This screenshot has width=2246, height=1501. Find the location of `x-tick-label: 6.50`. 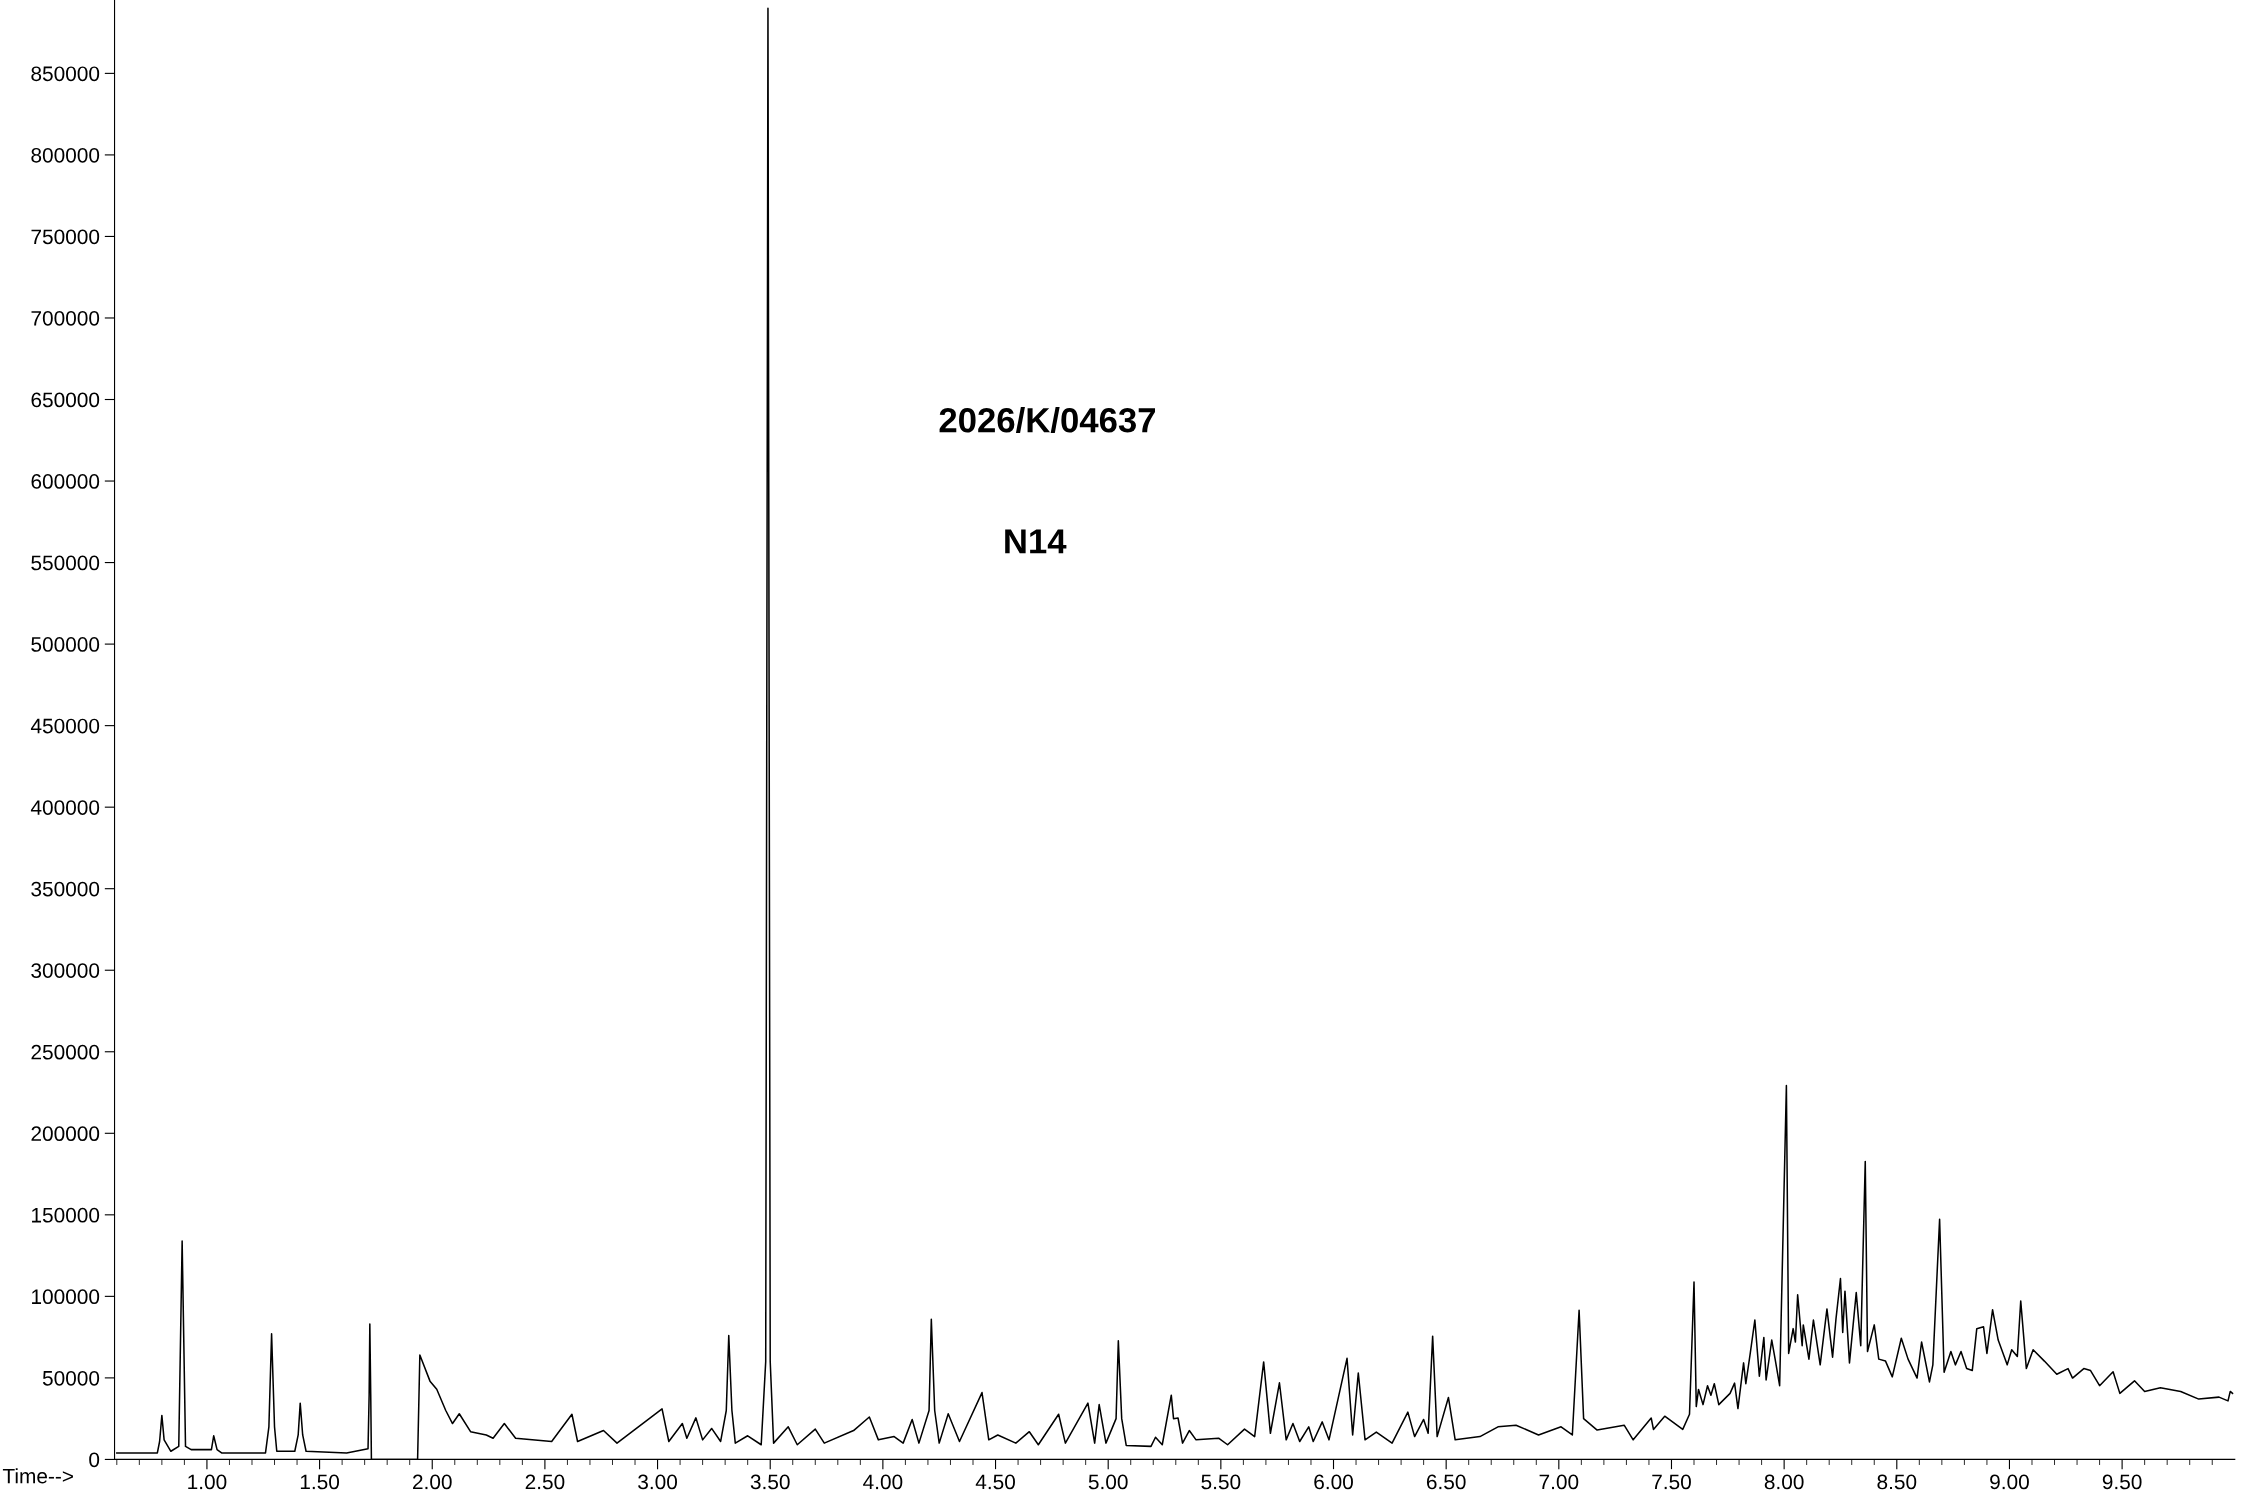

x-tick-label: 6.50 is located at coordinates (1446, 1482).